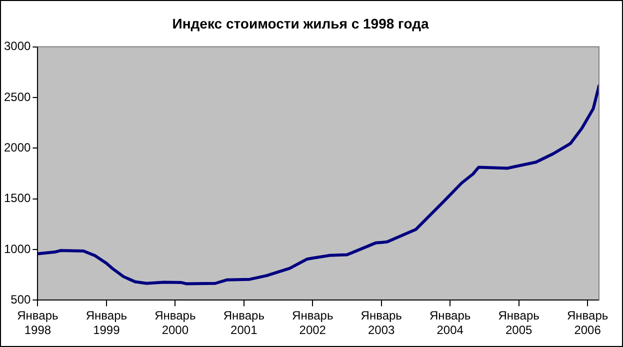  Describe the element at coordinates (106, 323) in the screenshot. I see `x-tick-label: Январь 1999` at that location.